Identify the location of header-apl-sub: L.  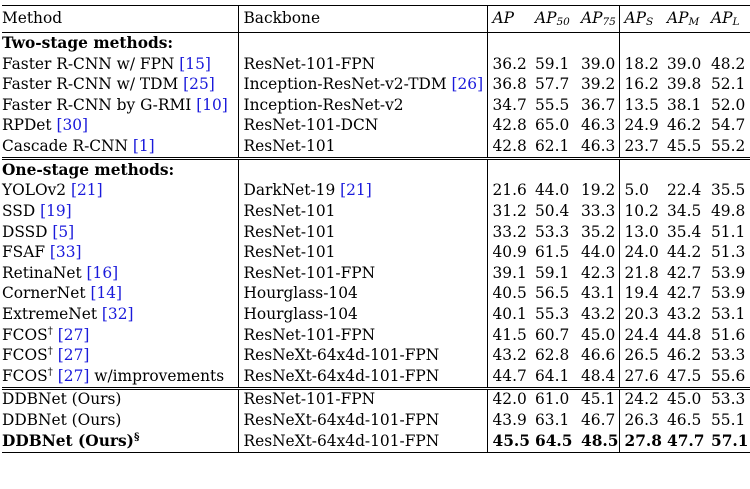
(736, 22).